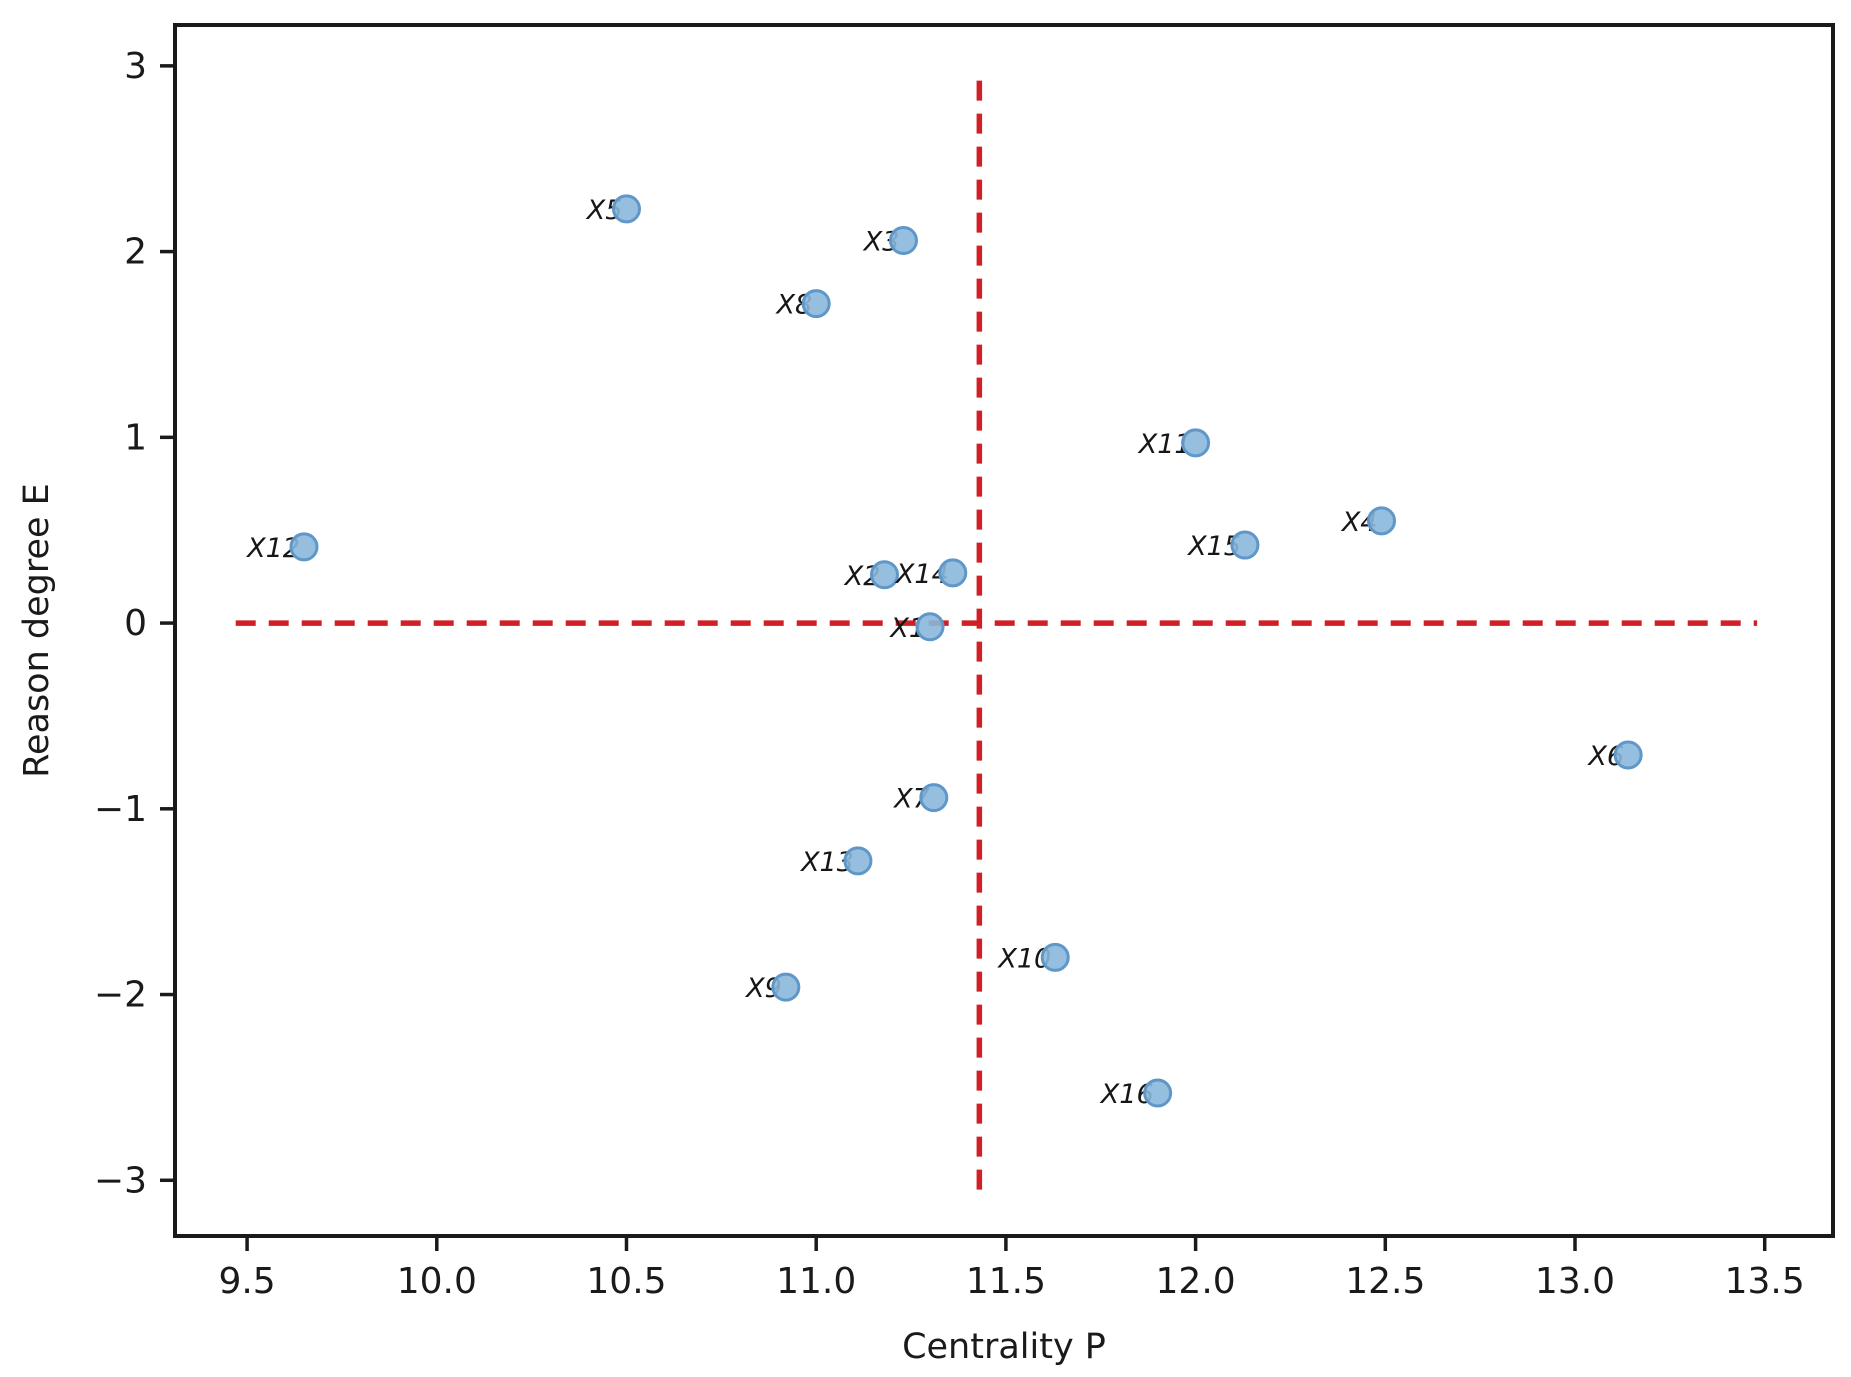 Image resolution: width=1851 pixels, height=1377 pixels. Describe the element at coordinates (120, 995) in the screenshot. I see `y-tick-label: −2` at that location.